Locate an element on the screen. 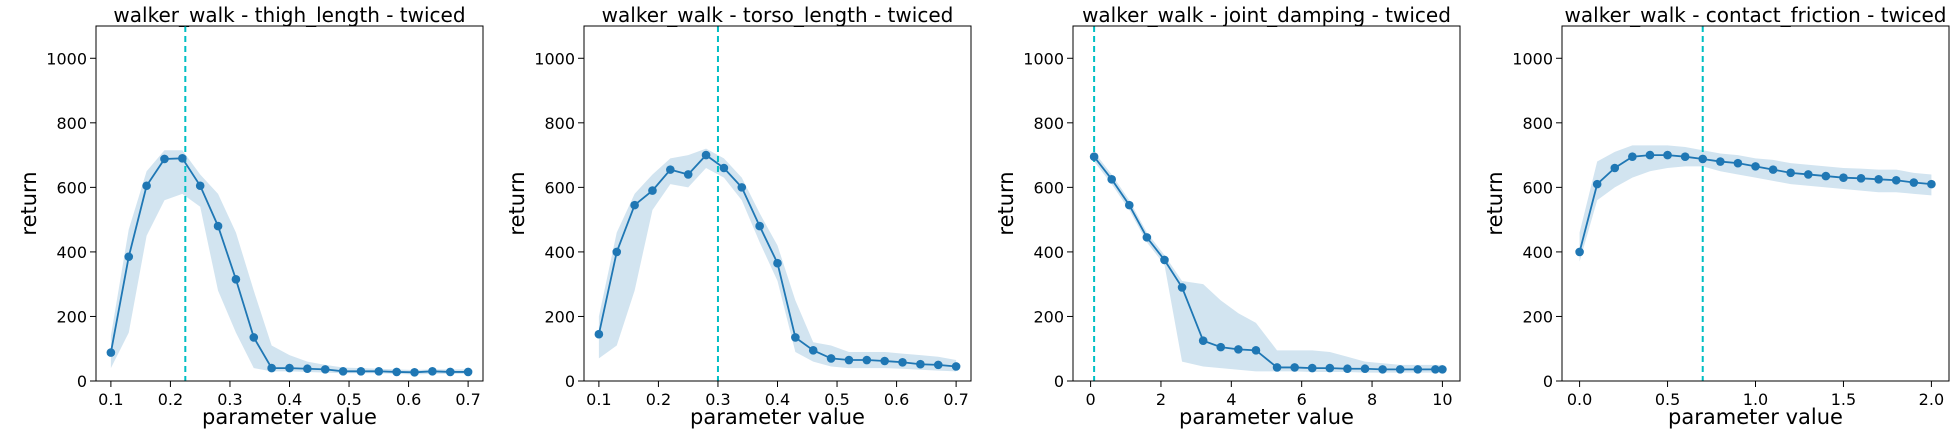 The image size is (1951, 433). confidence-band is located at coordinates (1268, 262).